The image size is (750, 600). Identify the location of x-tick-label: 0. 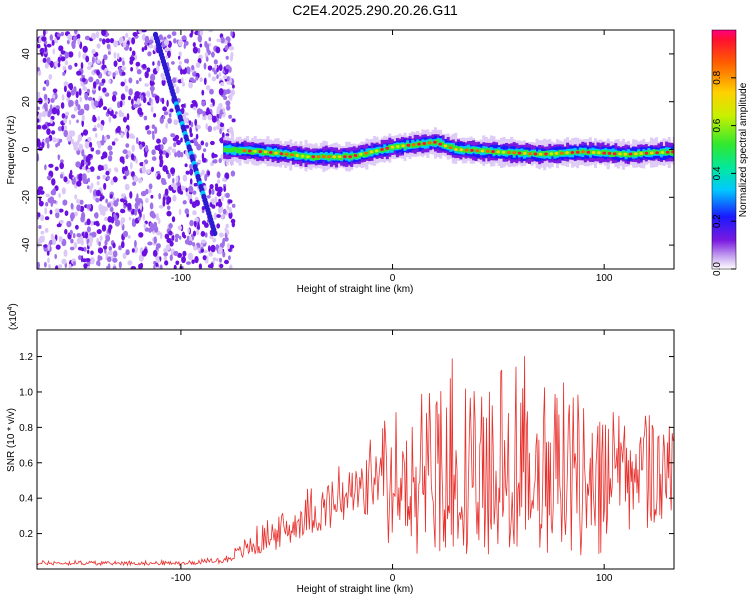
(393, 278).